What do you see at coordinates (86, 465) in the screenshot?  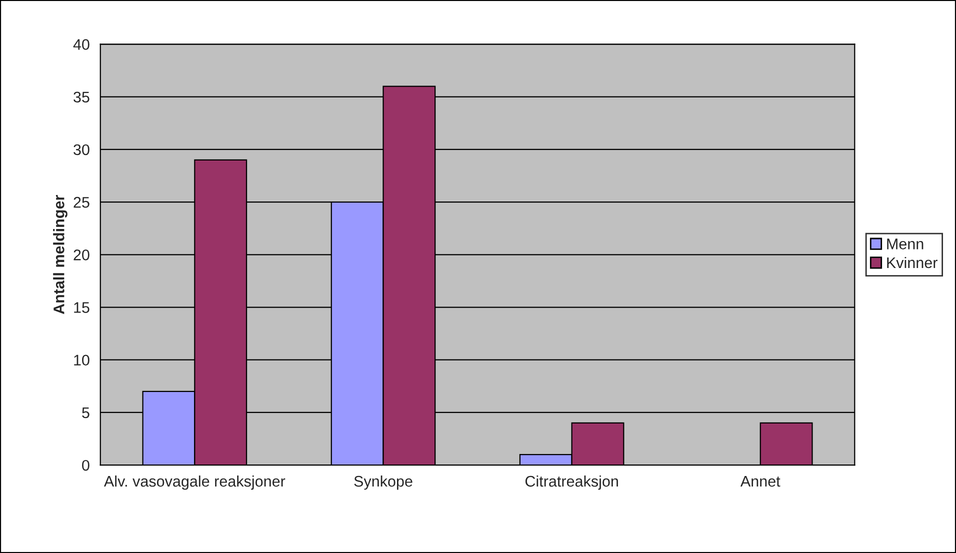 I see `y-tick-label: 0` at bounding box center [86, 465].